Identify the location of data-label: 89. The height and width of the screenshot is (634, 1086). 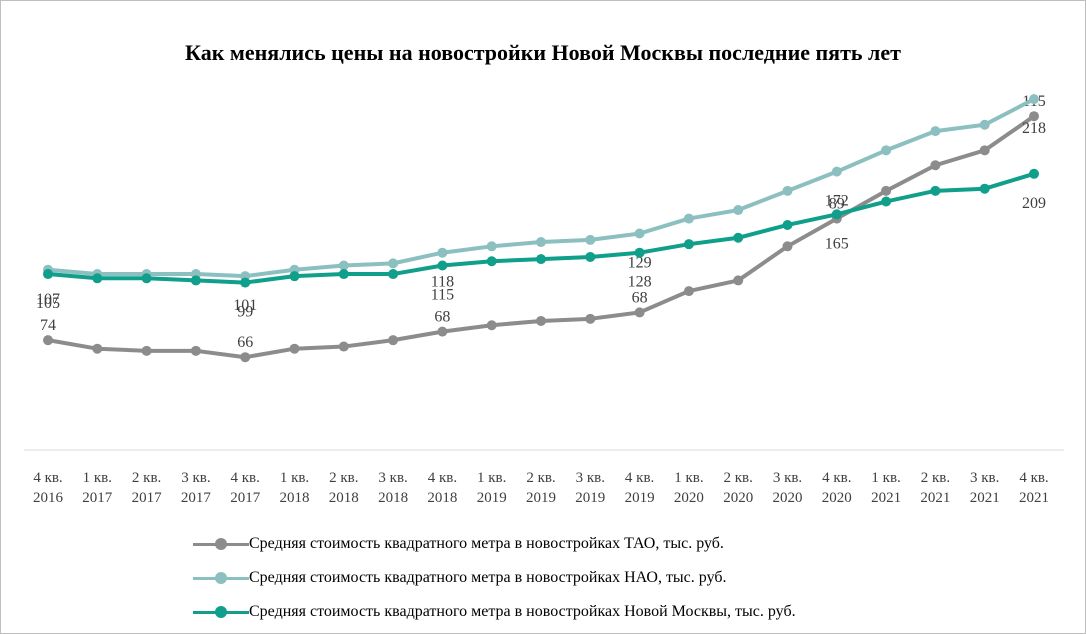
(837, 204).